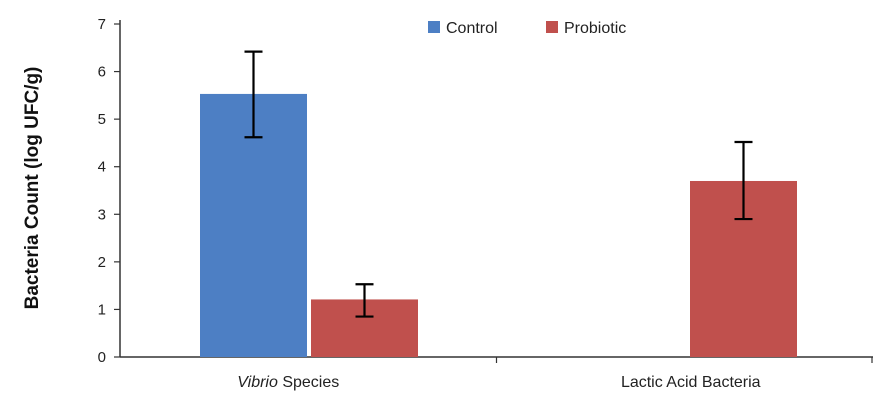 This screenshot has height=396, width=873. I want to click on x-category-label: Lactic Acid Bacteria, so click(691, 382).